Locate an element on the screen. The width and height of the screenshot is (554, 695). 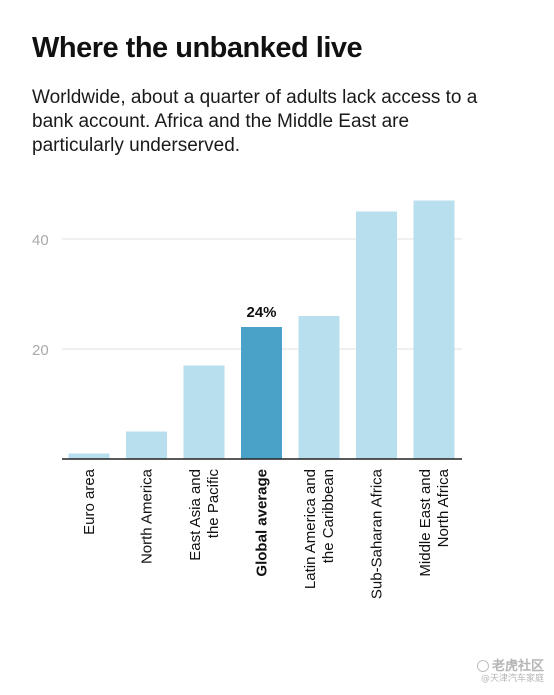
chart-title: Where the unbanked live is located at coordinates (197, 48).